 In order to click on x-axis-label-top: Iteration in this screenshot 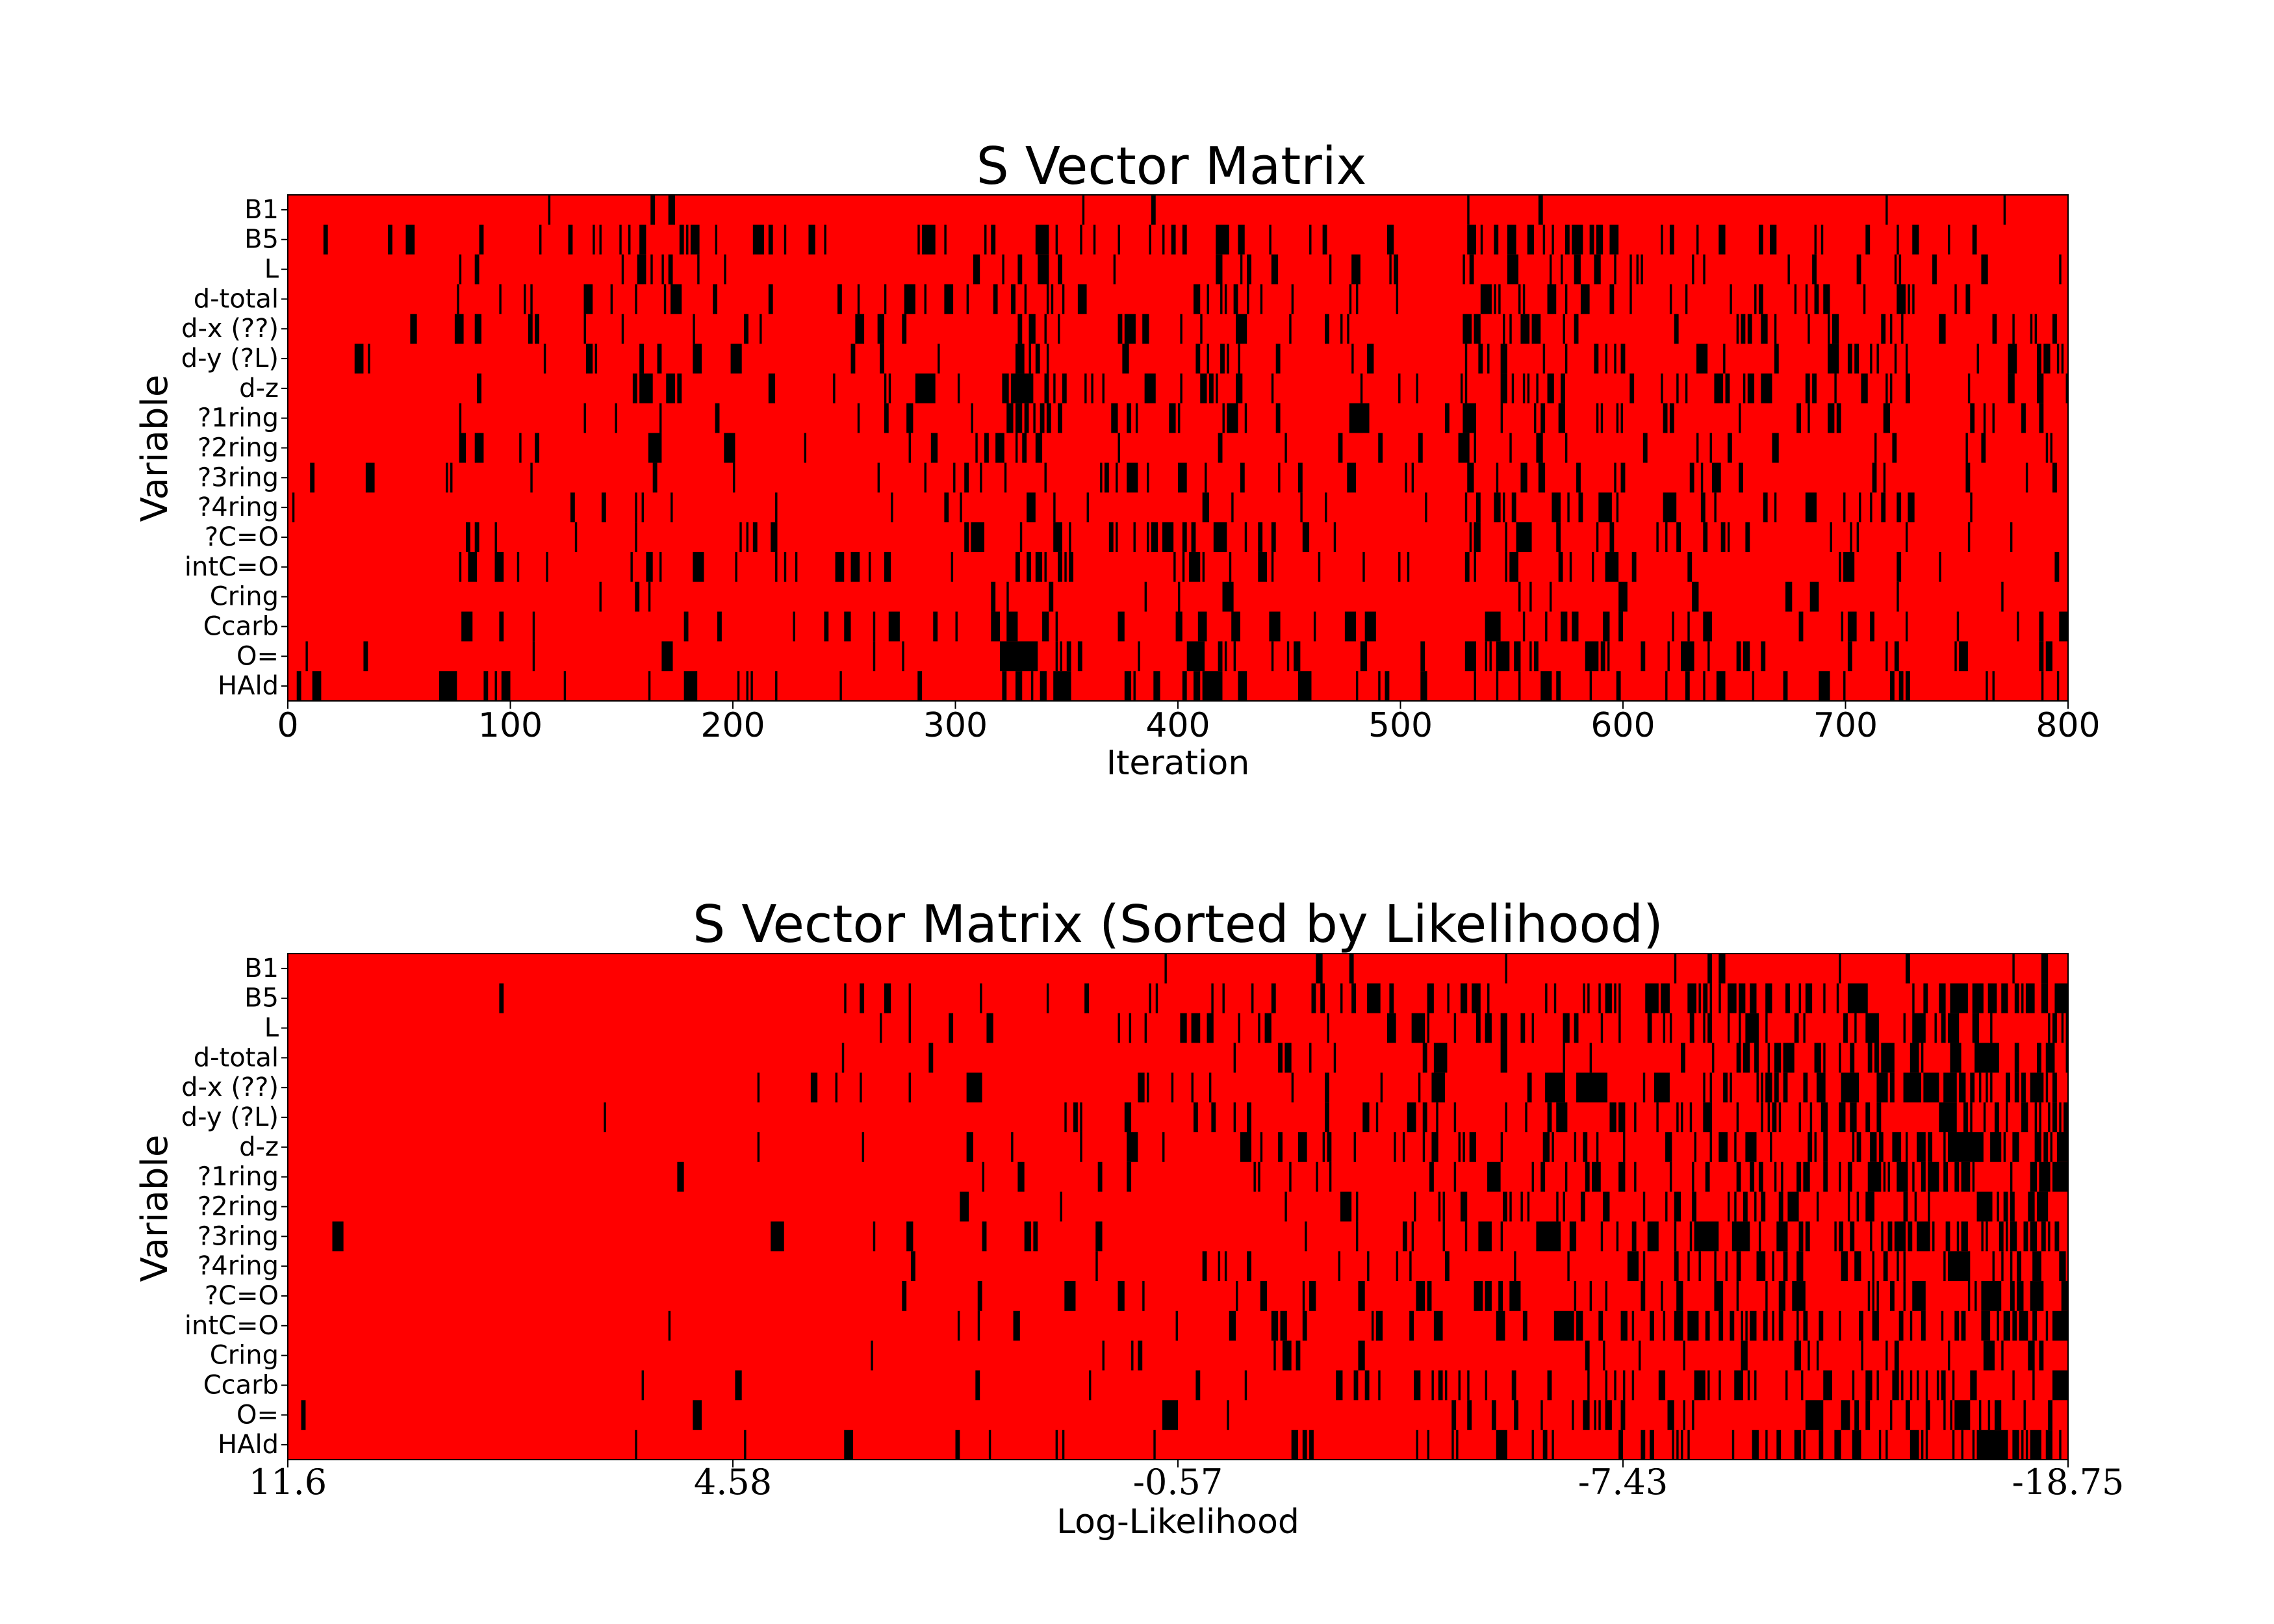, I will do `click(1178, 763)`.